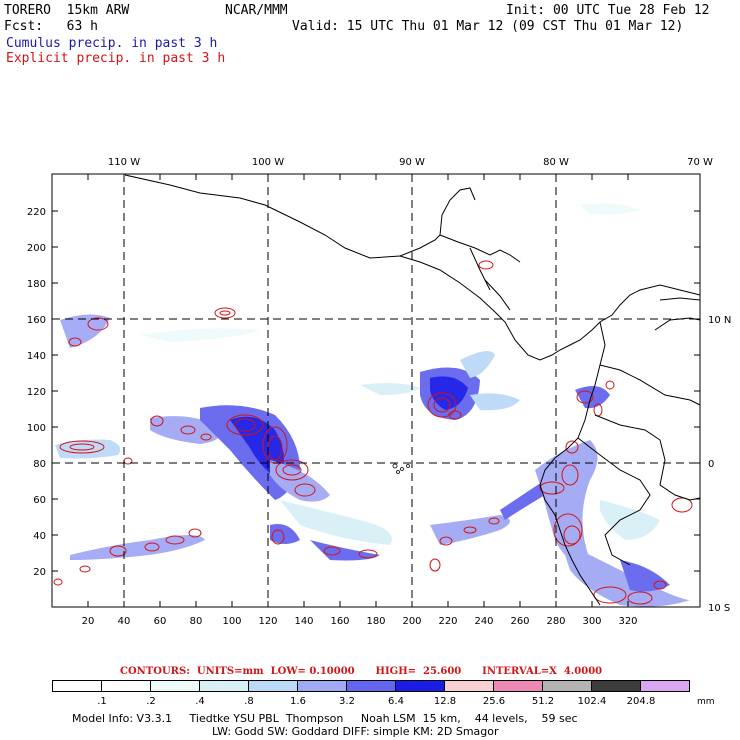  I want to click on y-tick-label: 220, so click(36, 212).